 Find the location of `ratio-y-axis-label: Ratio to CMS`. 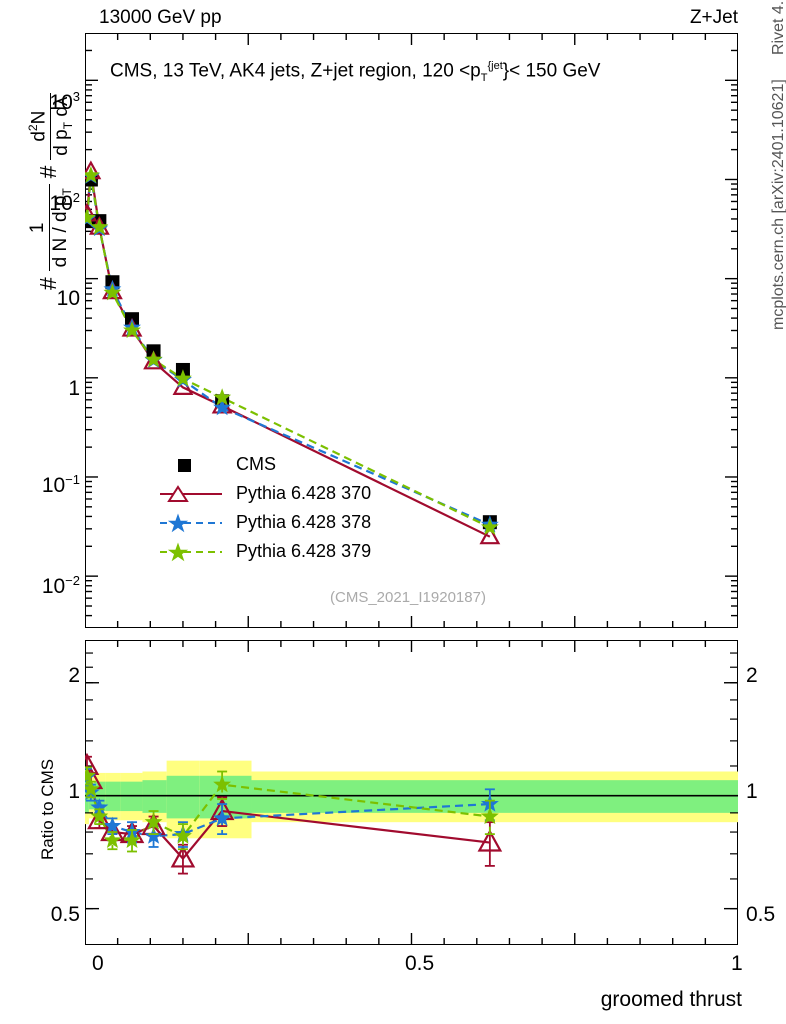

ratio-y-axis-label: Ratio to CMS is located at coordinates (47, 809).